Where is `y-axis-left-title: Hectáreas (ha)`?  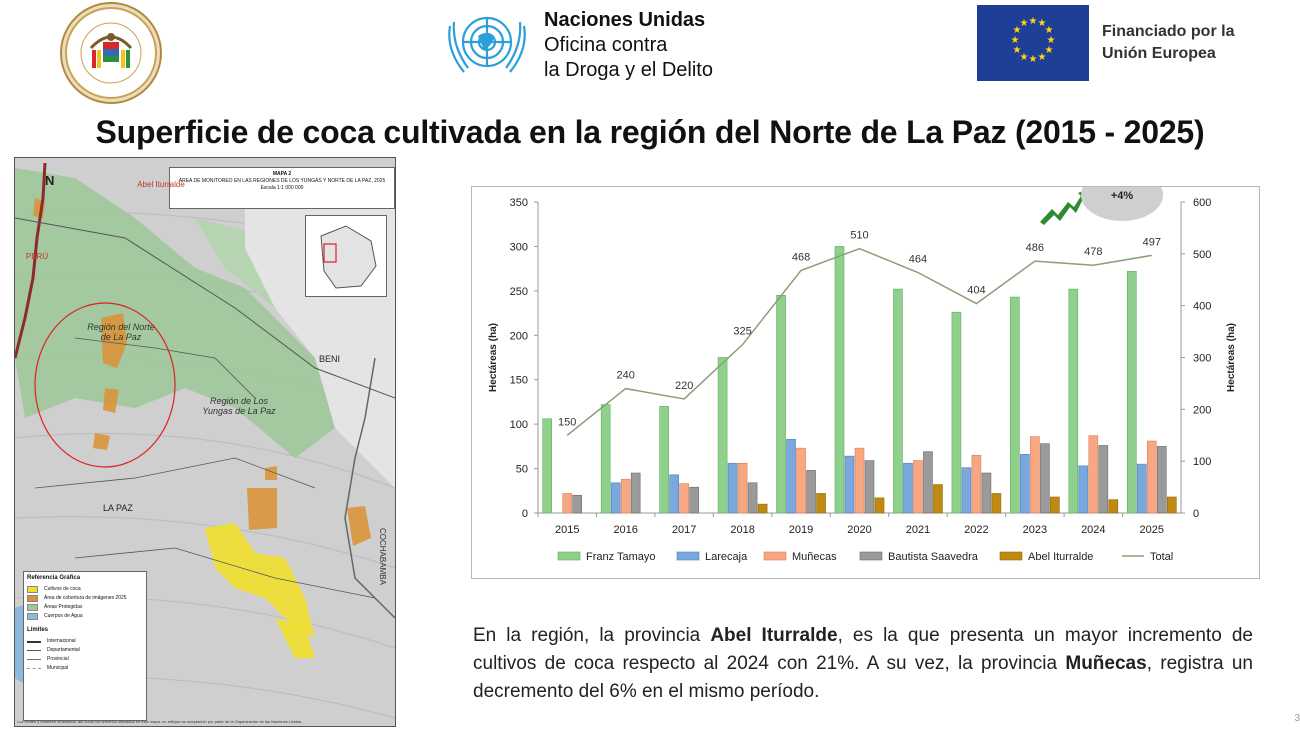
y-axis-left-title: Hectáreas (ha) is located at coordinates (493, 357).